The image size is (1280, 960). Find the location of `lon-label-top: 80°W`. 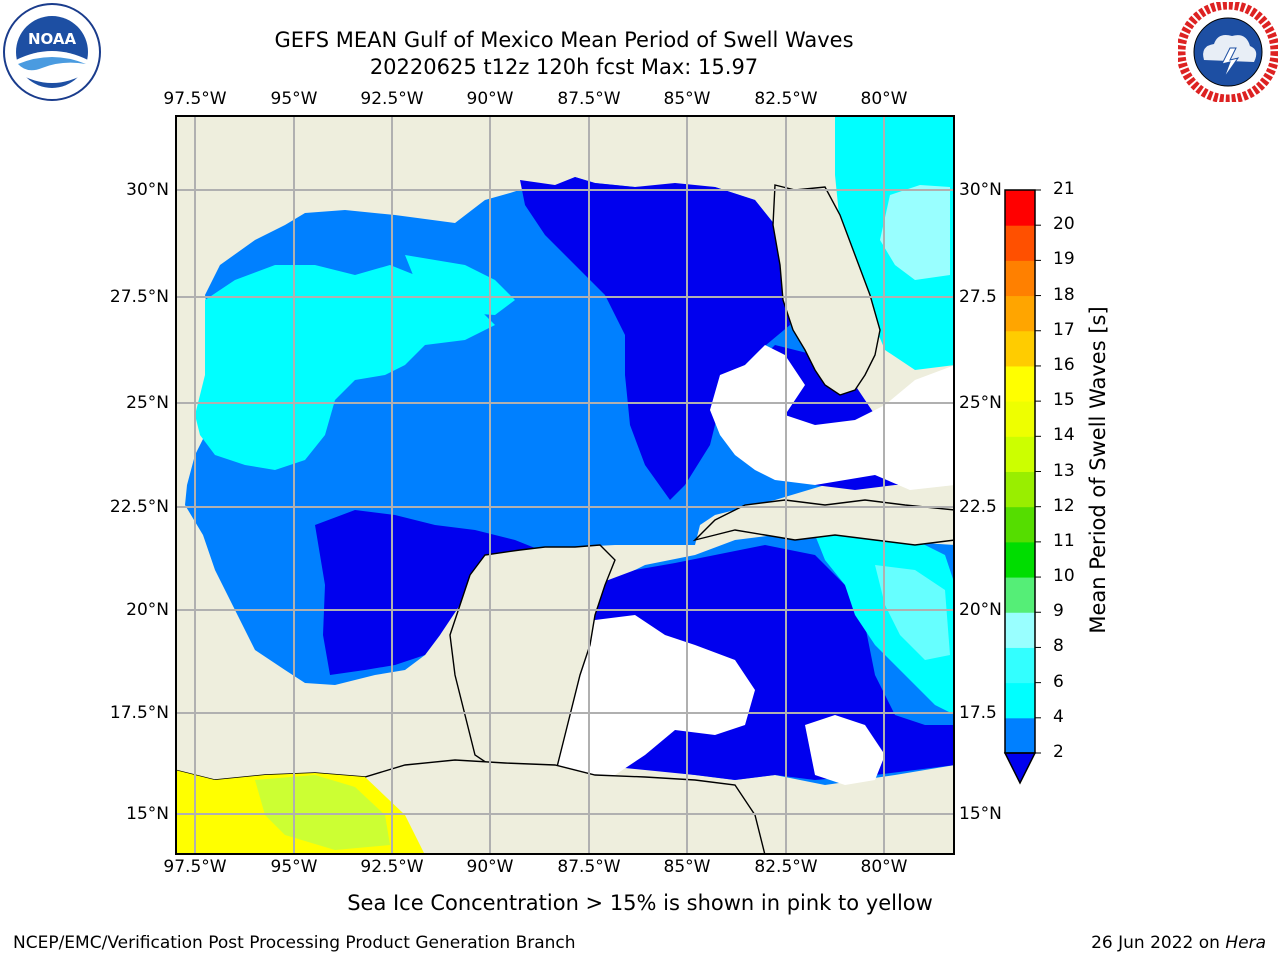

lon-label-top: 80°W is located at coordinates (884, 99).